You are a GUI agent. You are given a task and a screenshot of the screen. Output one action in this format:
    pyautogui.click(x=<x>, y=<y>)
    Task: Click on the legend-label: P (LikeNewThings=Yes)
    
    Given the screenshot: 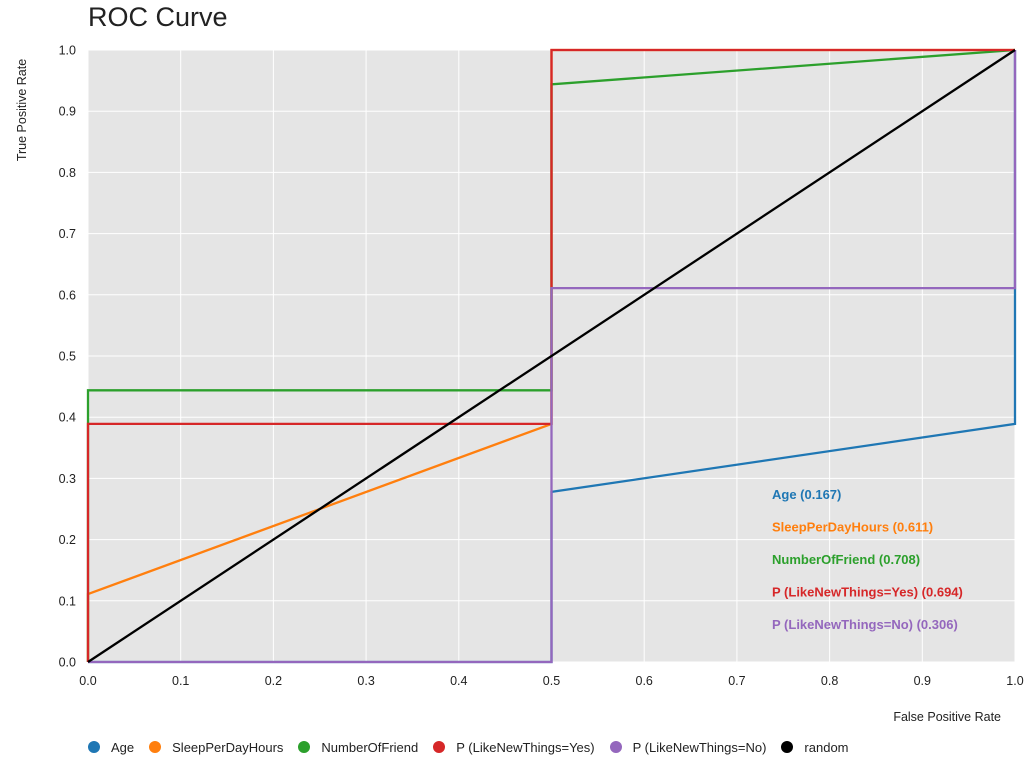 What is the action you would take?
    pyautogui.click(x=525, y=747)
    